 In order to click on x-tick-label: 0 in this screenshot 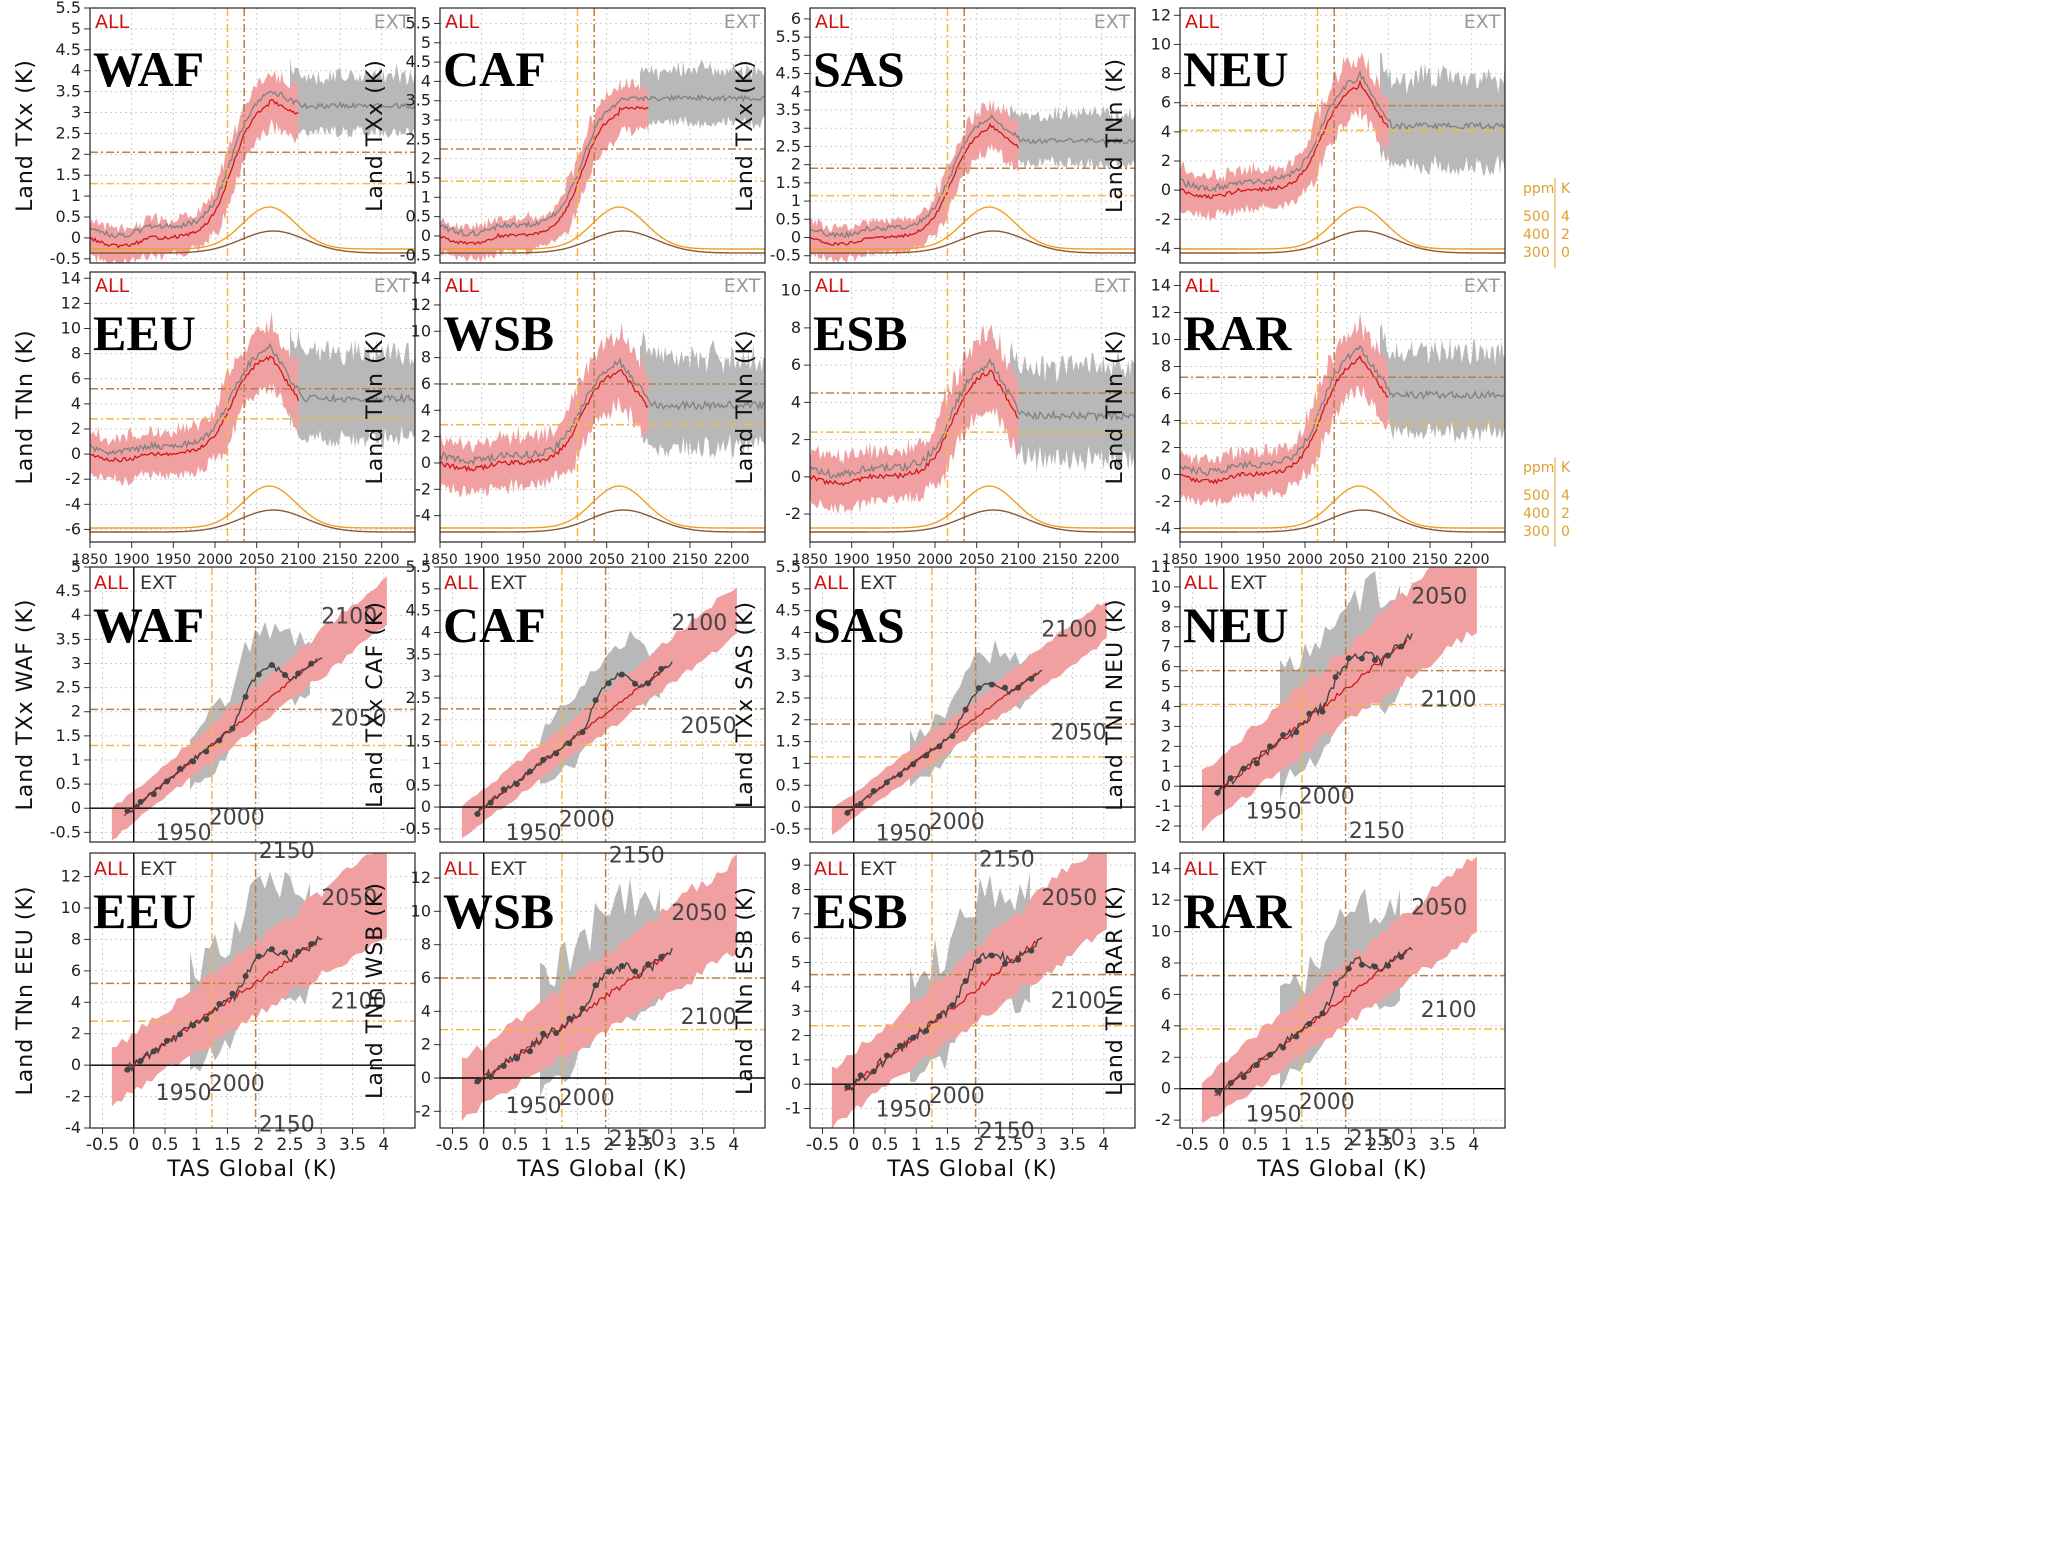, I will do `click(483, 1145)`.